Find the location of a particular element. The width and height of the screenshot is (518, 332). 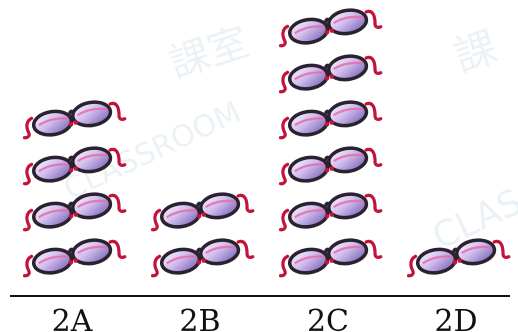

watermark-text-right: 課 is located at coordinates (475, 52).